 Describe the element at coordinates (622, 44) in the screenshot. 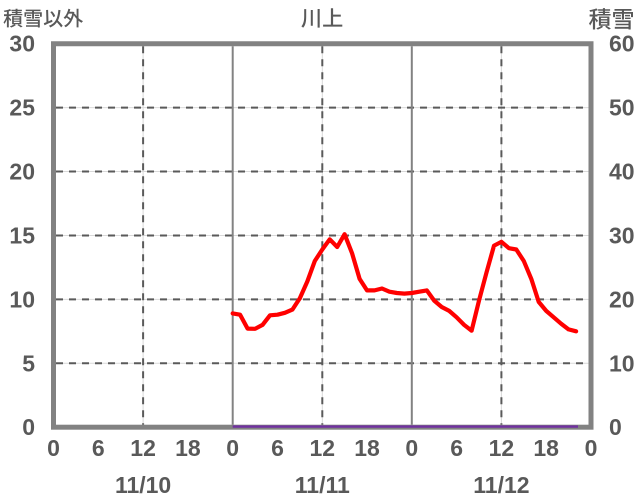

I see `svg-text: 60` at that location.